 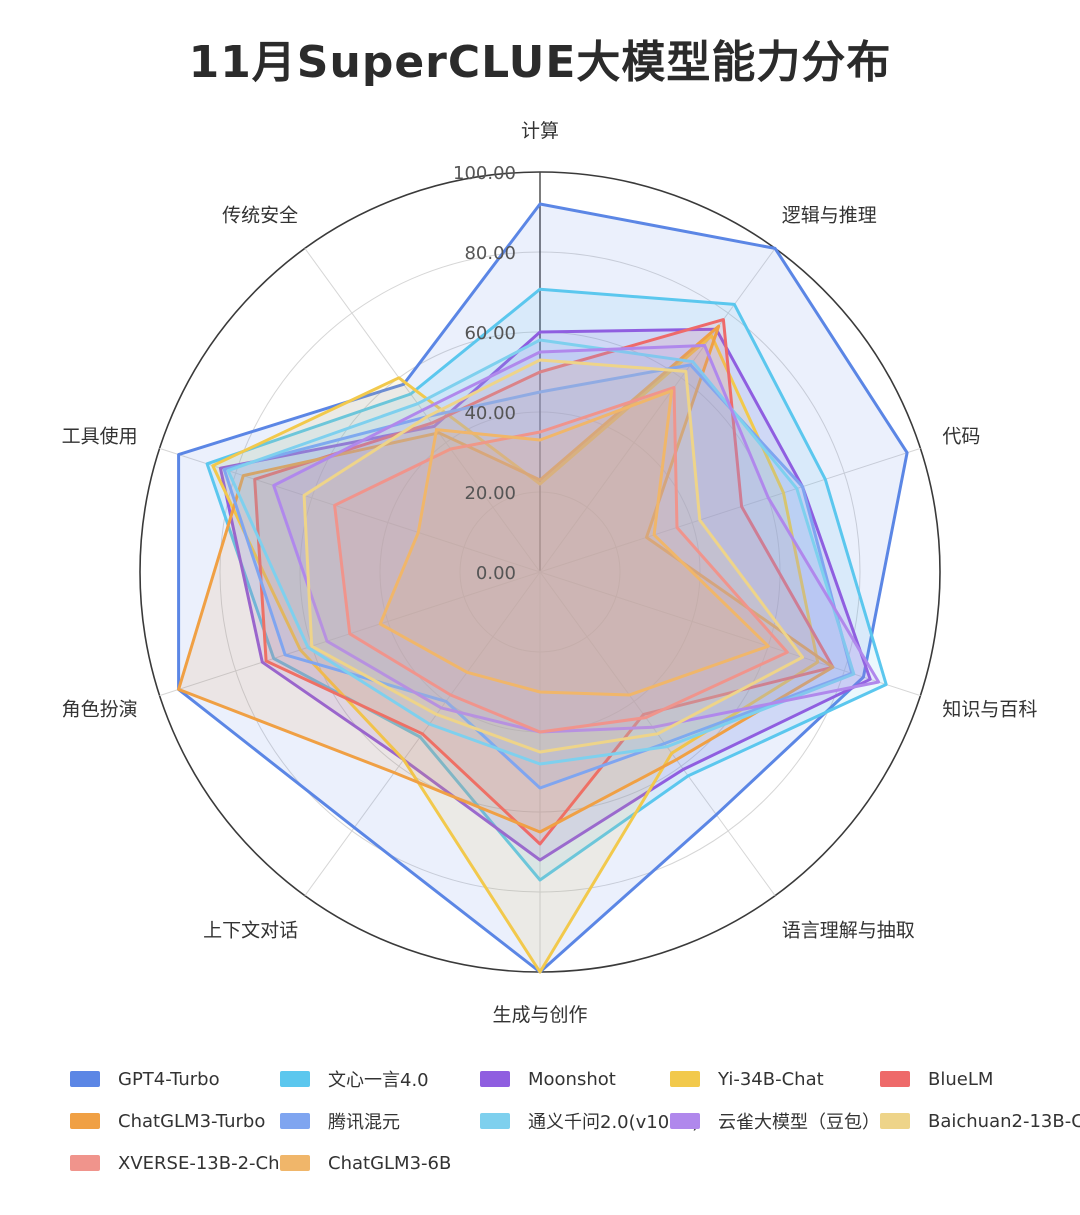 I want to click on legend-label: ChatGLM3-6B, so click(x=390, y=1163).